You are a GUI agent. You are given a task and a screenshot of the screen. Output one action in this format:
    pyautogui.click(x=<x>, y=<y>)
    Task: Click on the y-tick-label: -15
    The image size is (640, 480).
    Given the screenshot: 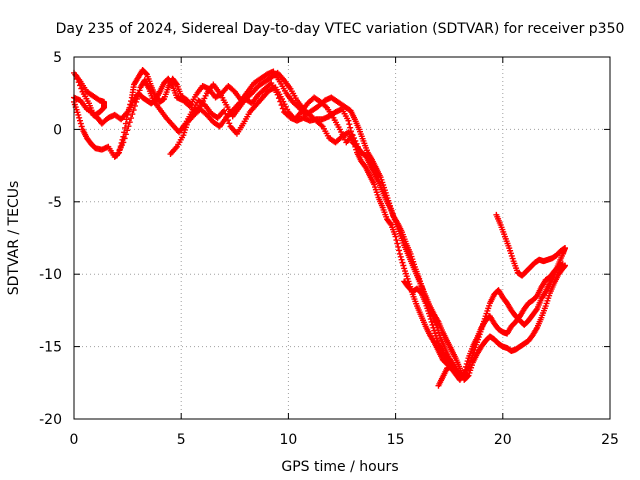 What is the action you would take?
    pyautogui.click(x=50, y=348)
    